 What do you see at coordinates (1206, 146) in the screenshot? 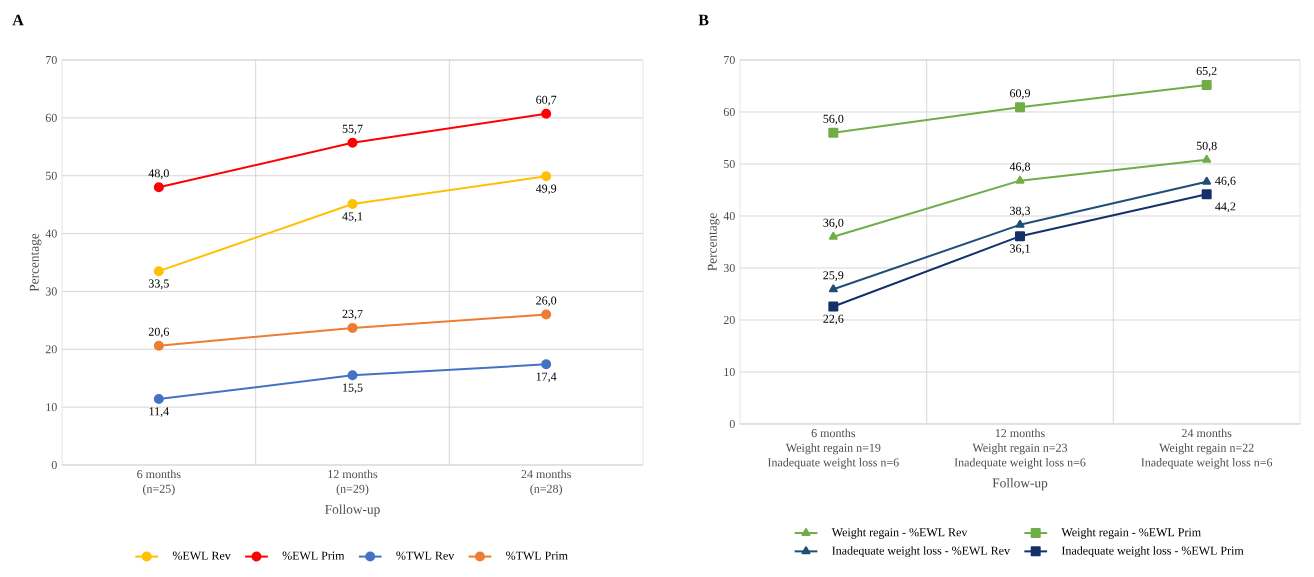
I see `data-label: 50,8` at bounding box center [1206, 146].